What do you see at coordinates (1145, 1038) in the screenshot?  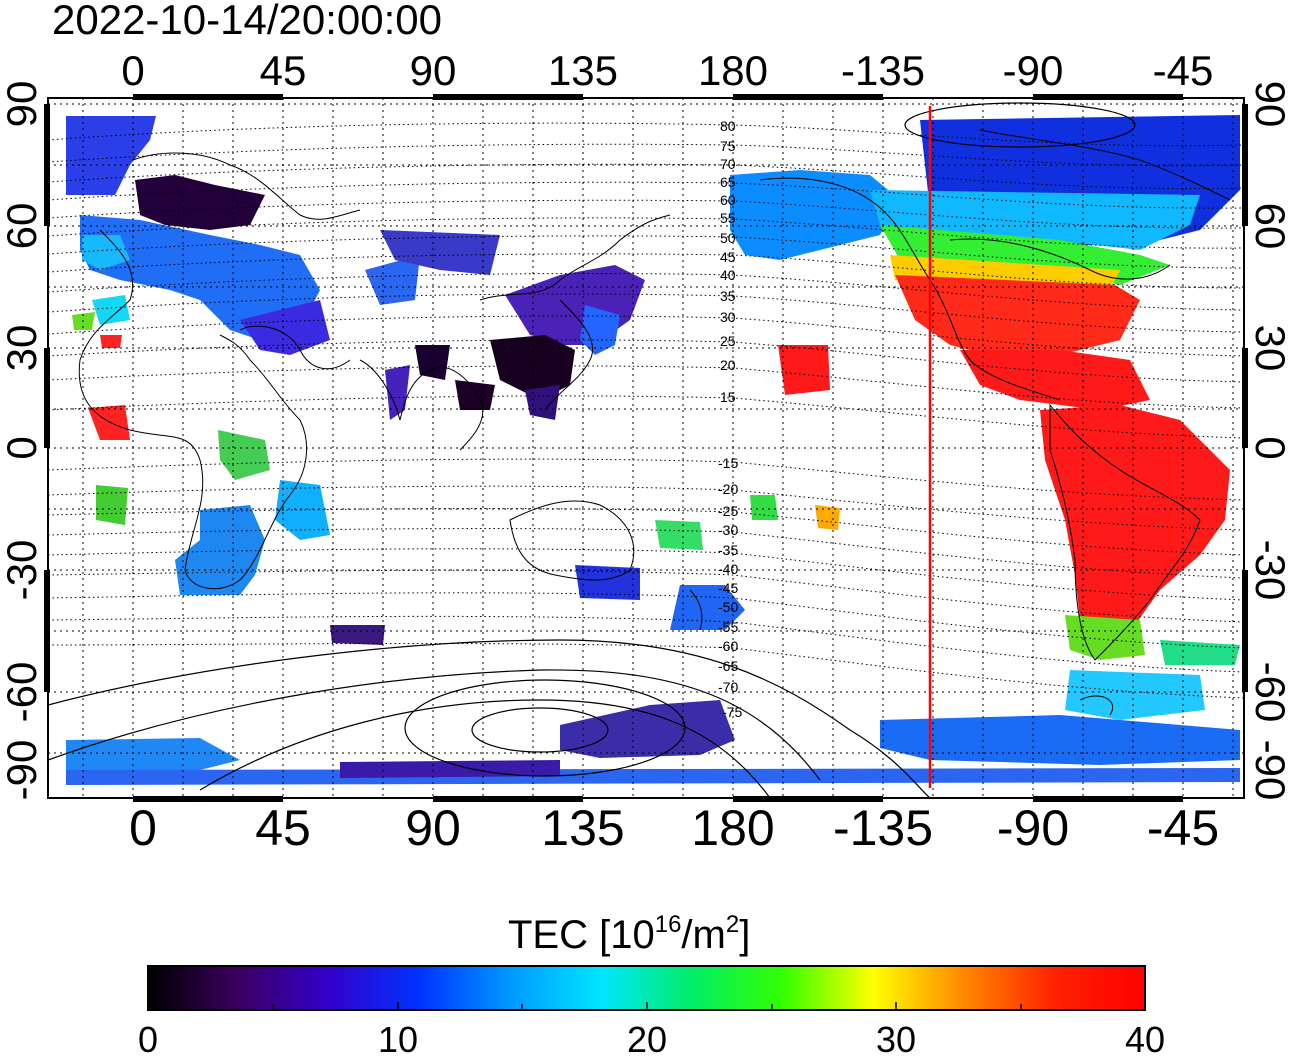 I see `colorbar-tick-label: 40` at bounding box center [1145, 1038].